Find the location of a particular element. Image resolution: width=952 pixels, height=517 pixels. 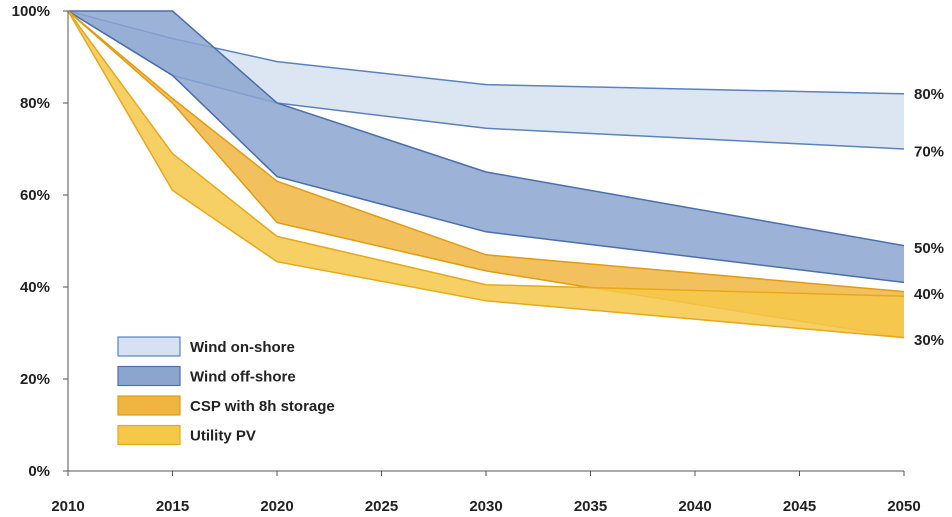

legend-swatch-csp-with-8h-storage is located at coordinates (149, 405).